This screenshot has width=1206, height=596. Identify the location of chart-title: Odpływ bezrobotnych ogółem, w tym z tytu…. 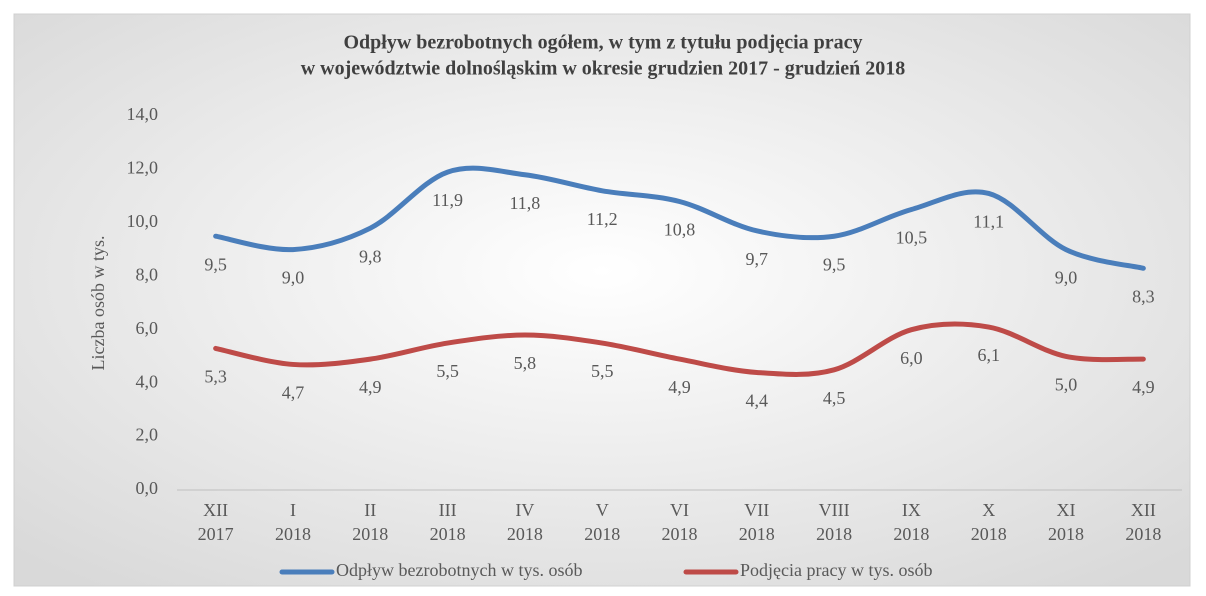
(602, 43).